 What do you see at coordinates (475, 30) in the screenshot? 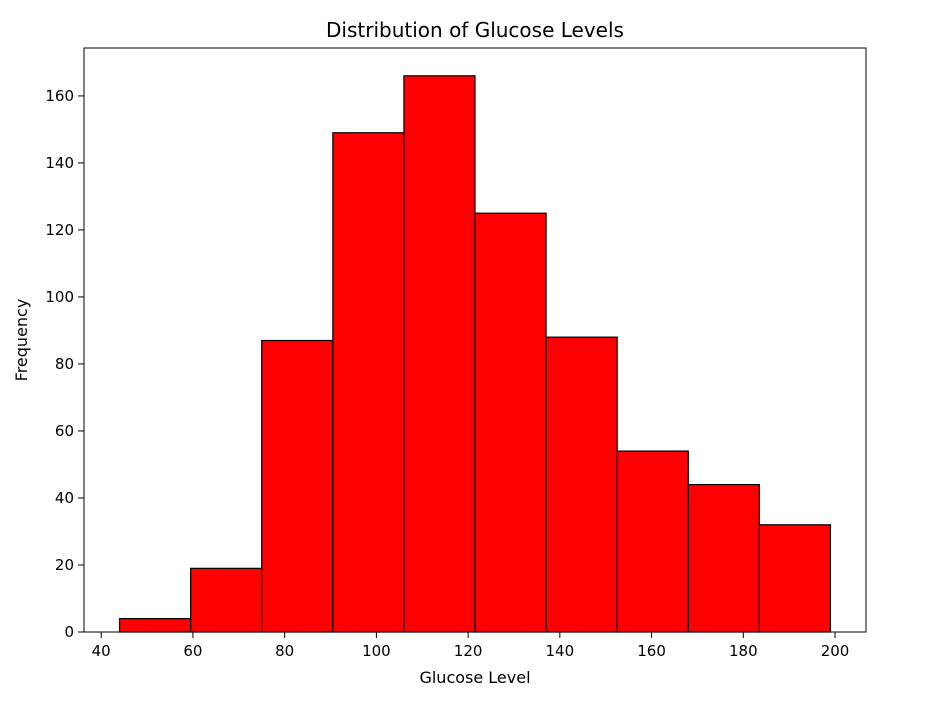
I see `chart-title: Distribution of Glucose Levels` at bounding box center [475, 30].